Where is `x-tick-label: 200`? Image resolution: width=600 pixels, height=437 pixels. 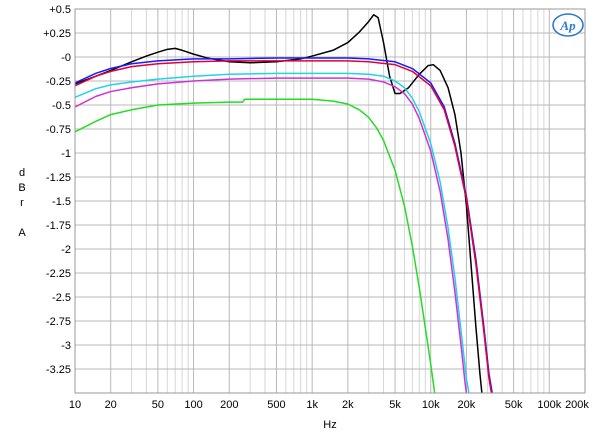
x-tick-label: 200 is located at coordinates (229, 405).